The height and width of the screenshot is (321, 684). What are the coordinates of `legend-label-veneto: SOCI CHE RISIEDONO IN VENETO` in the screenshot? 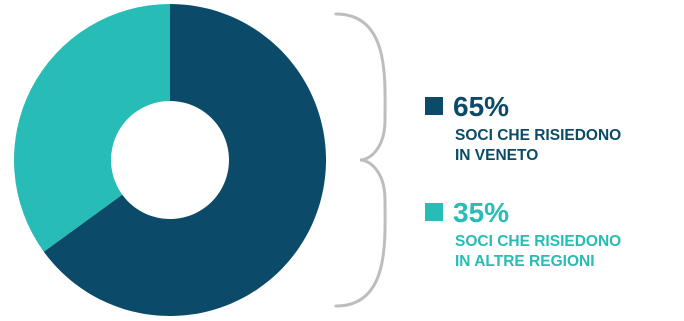 It's located at (538, 146).